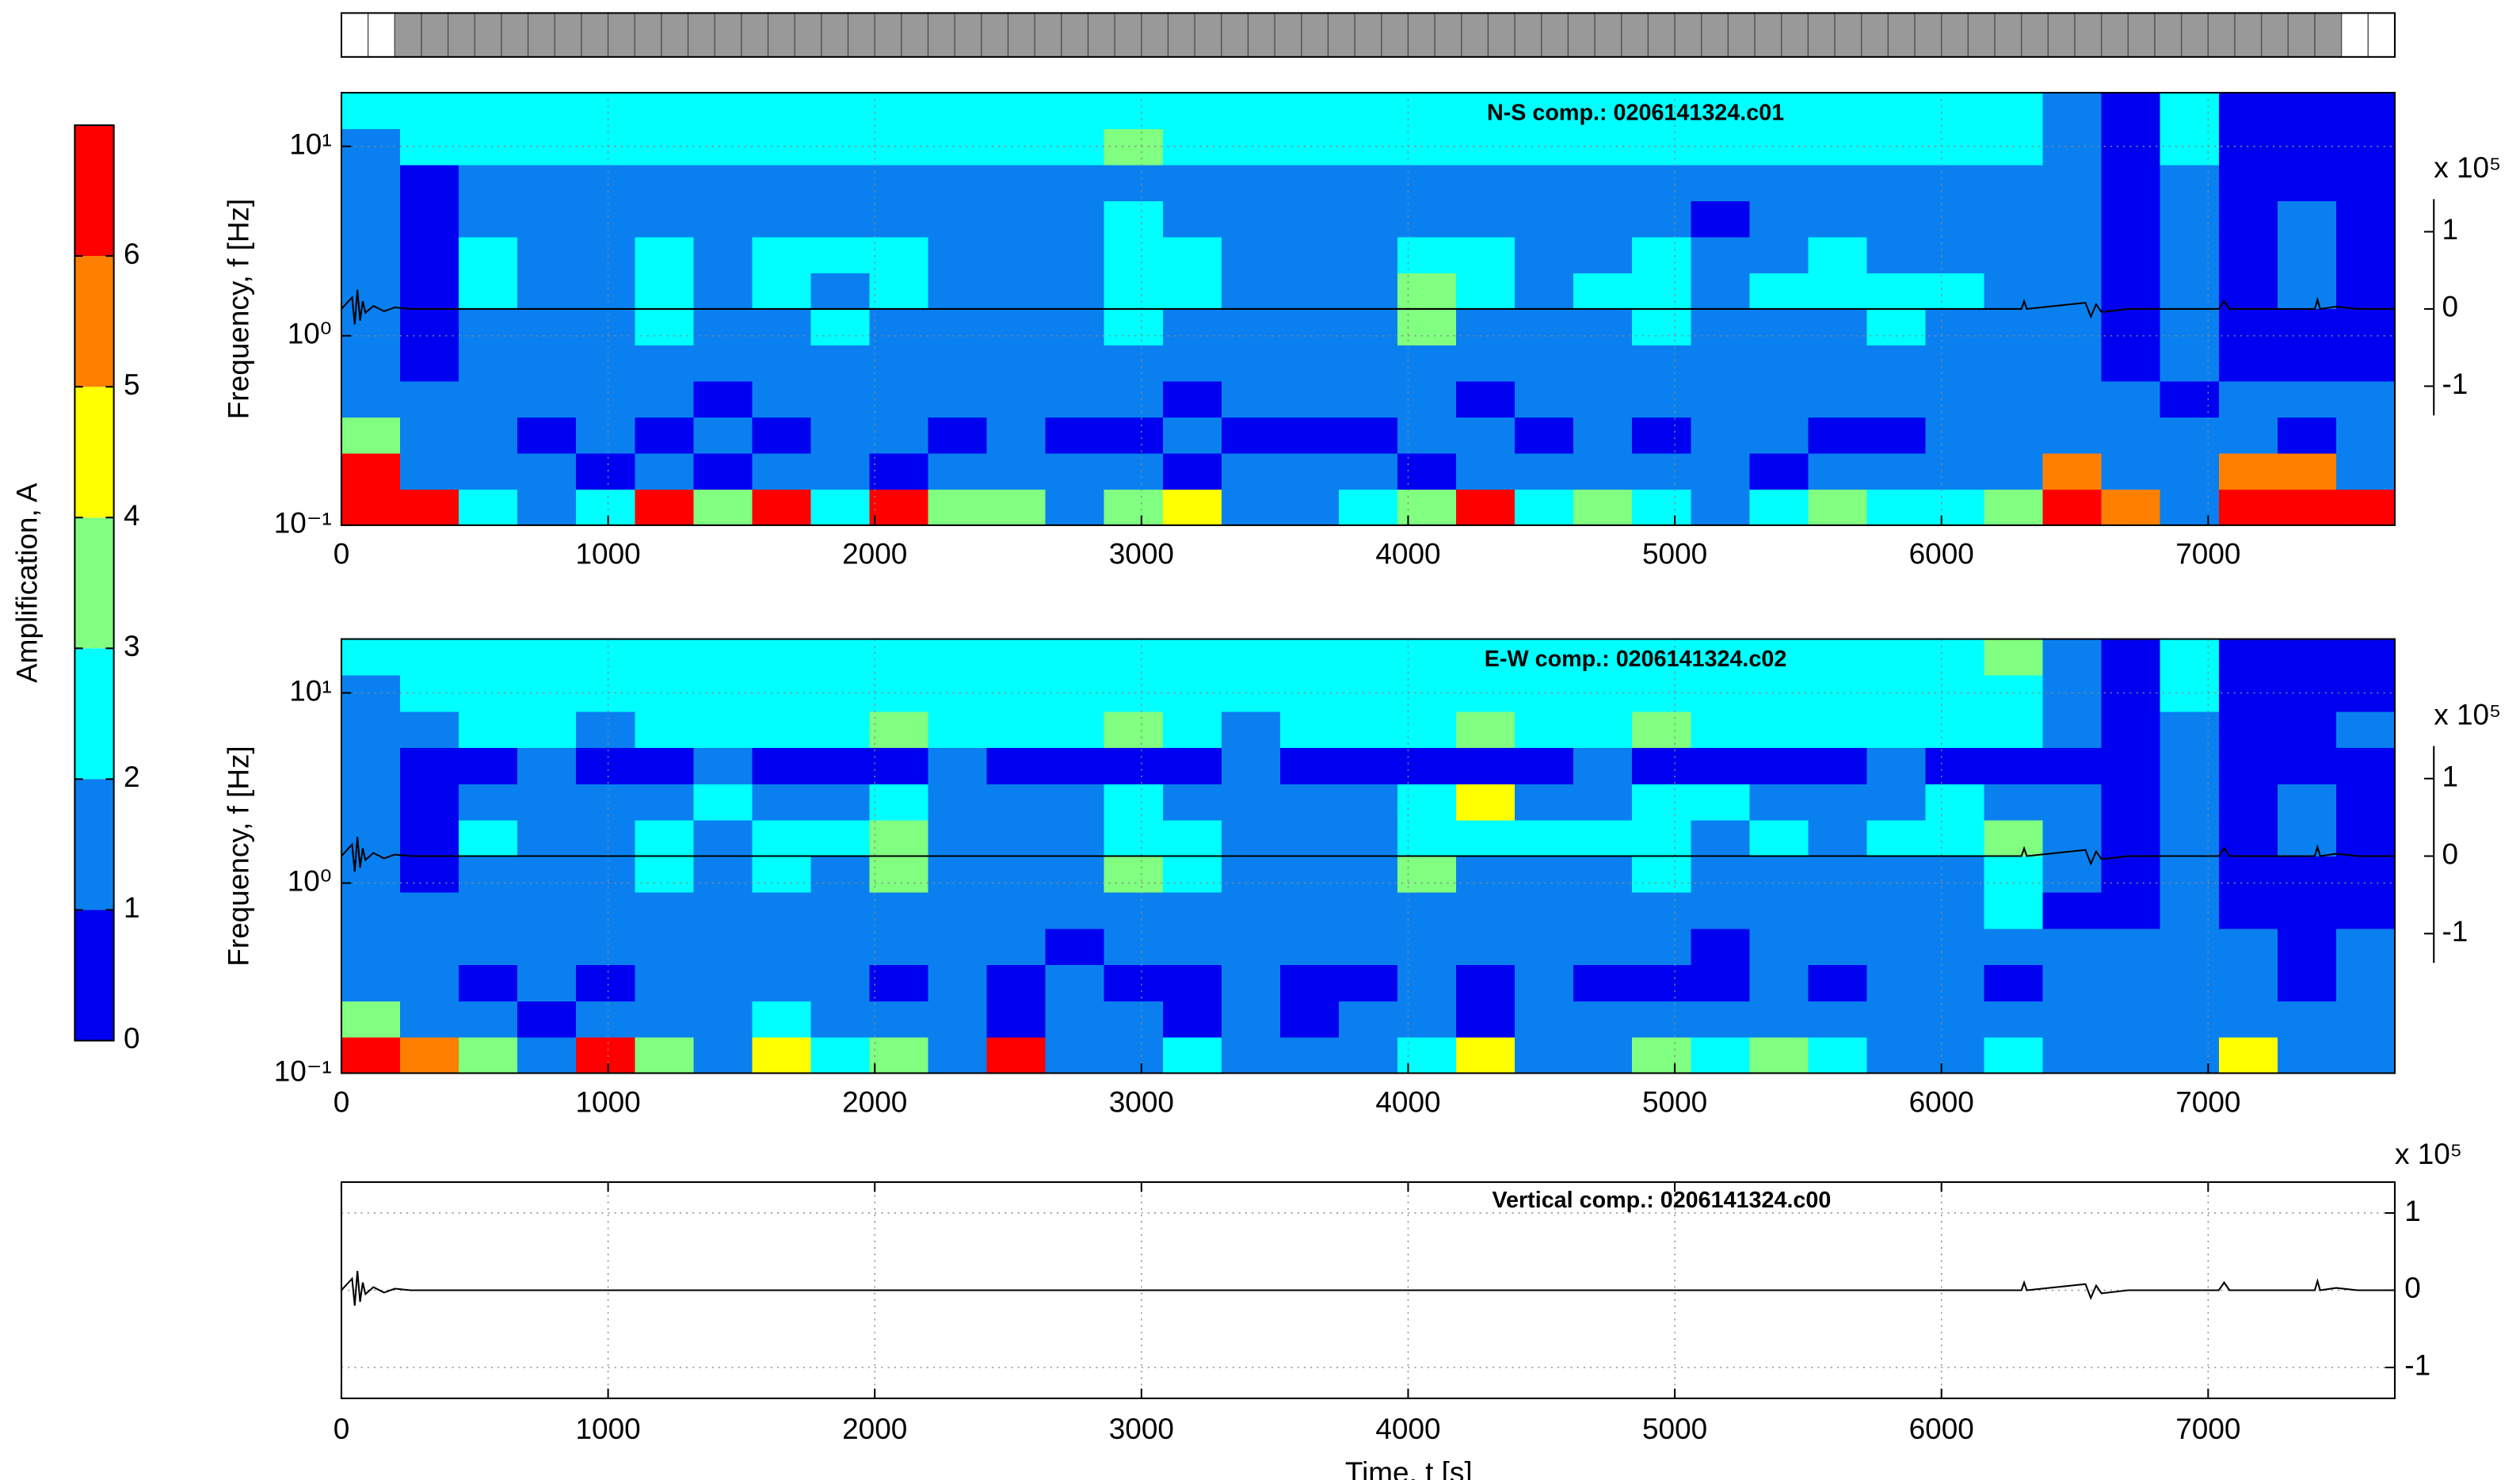 Image resolution: width=2520 pixels, height=1480 pixels. I want to click on x-tick-label: 7000, so click(2207, 1101).